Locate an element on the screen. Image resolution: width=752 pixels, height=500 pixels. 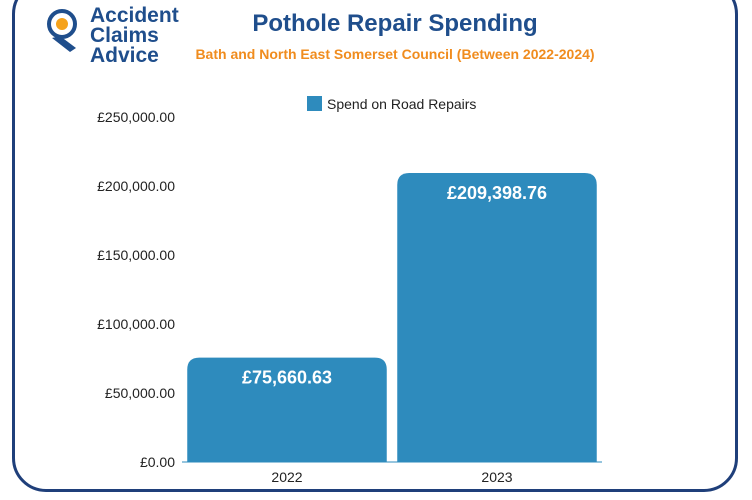
logo-text: Accident Claims Advice is located at coordinates (134, 35).